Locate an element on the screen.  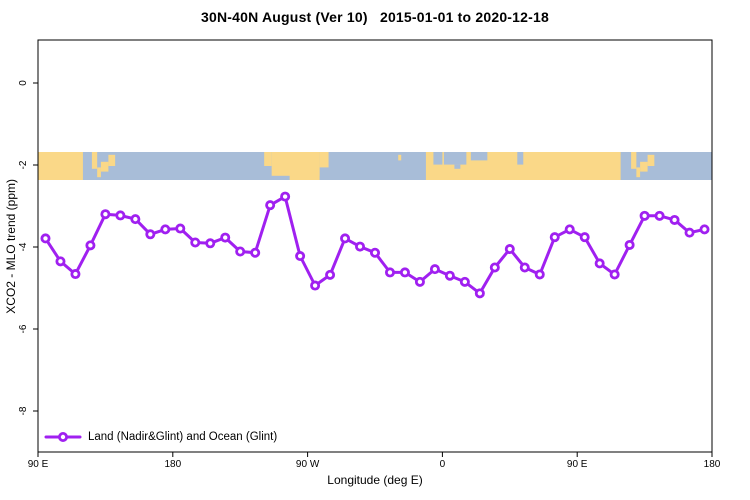
y-tick-label: 0 is located at coordinates (23, 83).